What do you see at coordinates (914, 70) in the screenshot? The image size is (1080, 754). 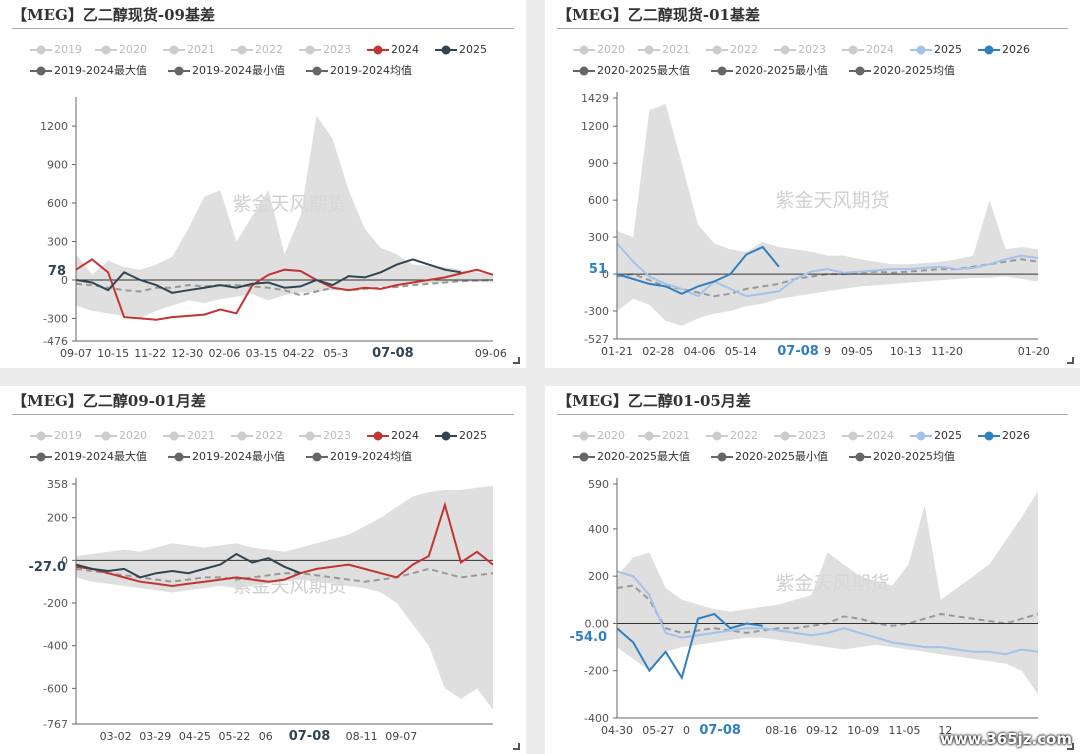 I see `legend-label: 2020-2025均值` at bounding box center [914, 70].